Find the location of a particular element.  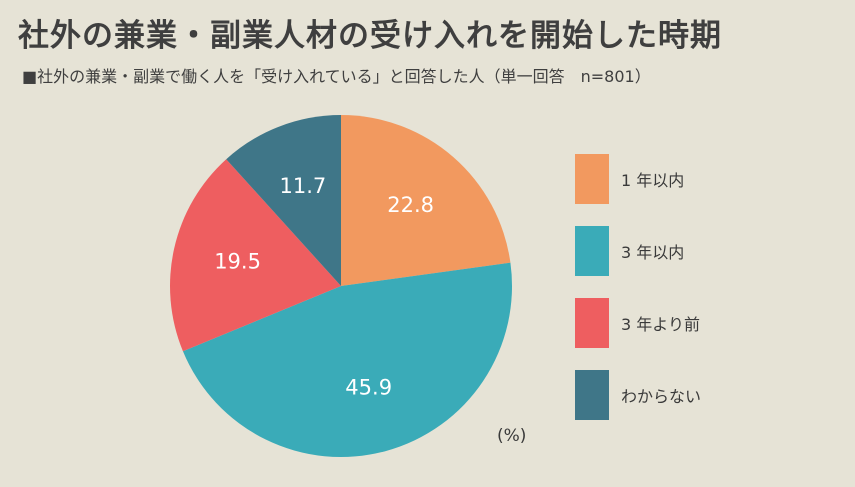

pie-slice-value-label: 22.8 is located at coordinates (410, 205).